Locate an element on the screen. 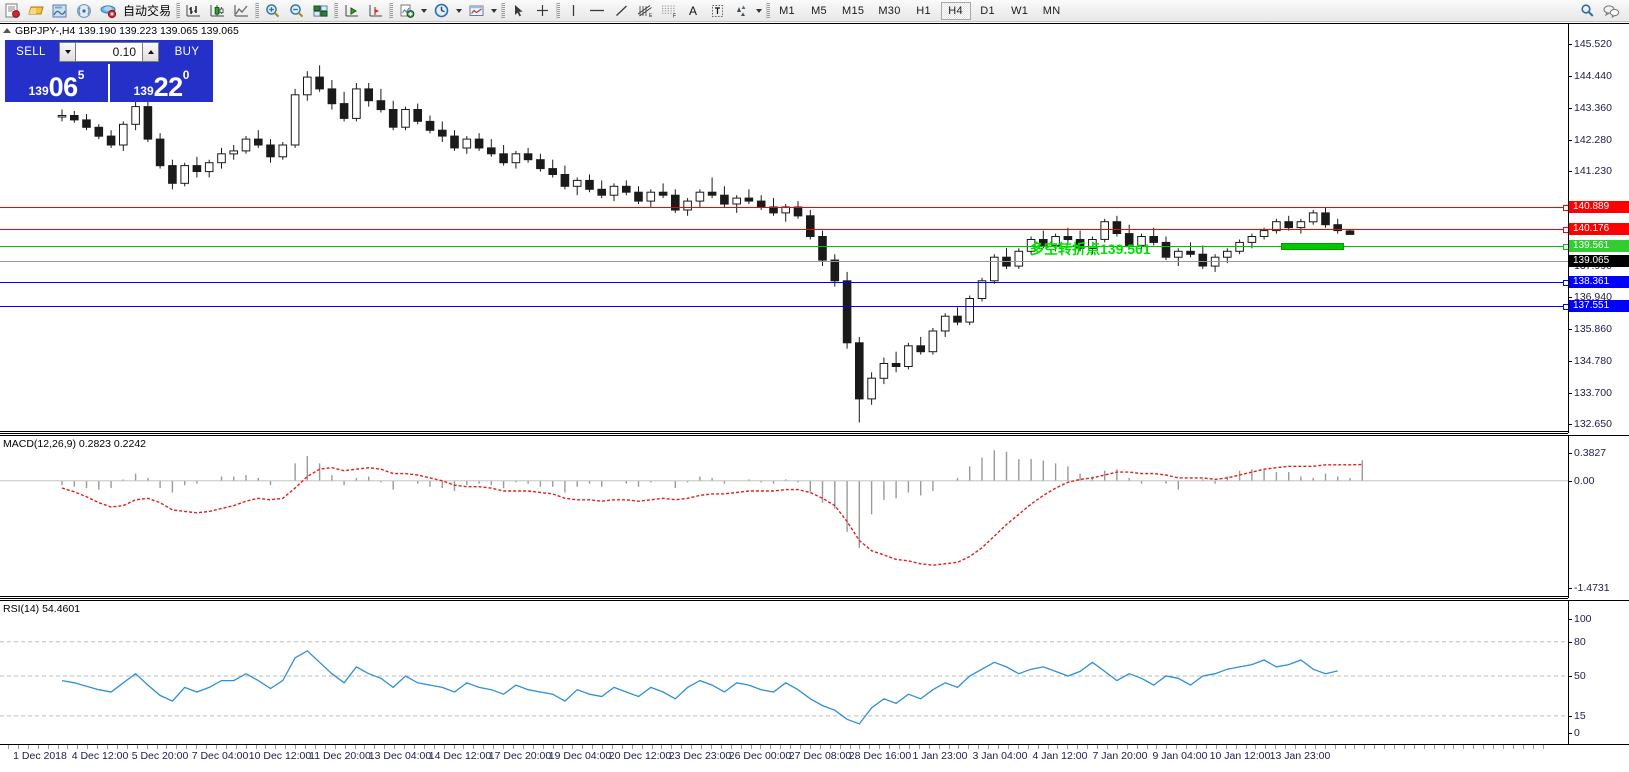 The width and height of the screenshot is (1629, 772). level-line-pivot-green is located at coordinates (784, 247).